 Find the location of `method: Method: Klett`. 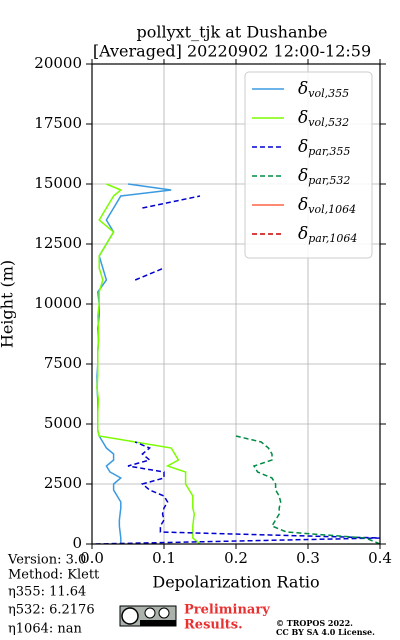

method: Method: Klett is located at coordinates (54, 575).